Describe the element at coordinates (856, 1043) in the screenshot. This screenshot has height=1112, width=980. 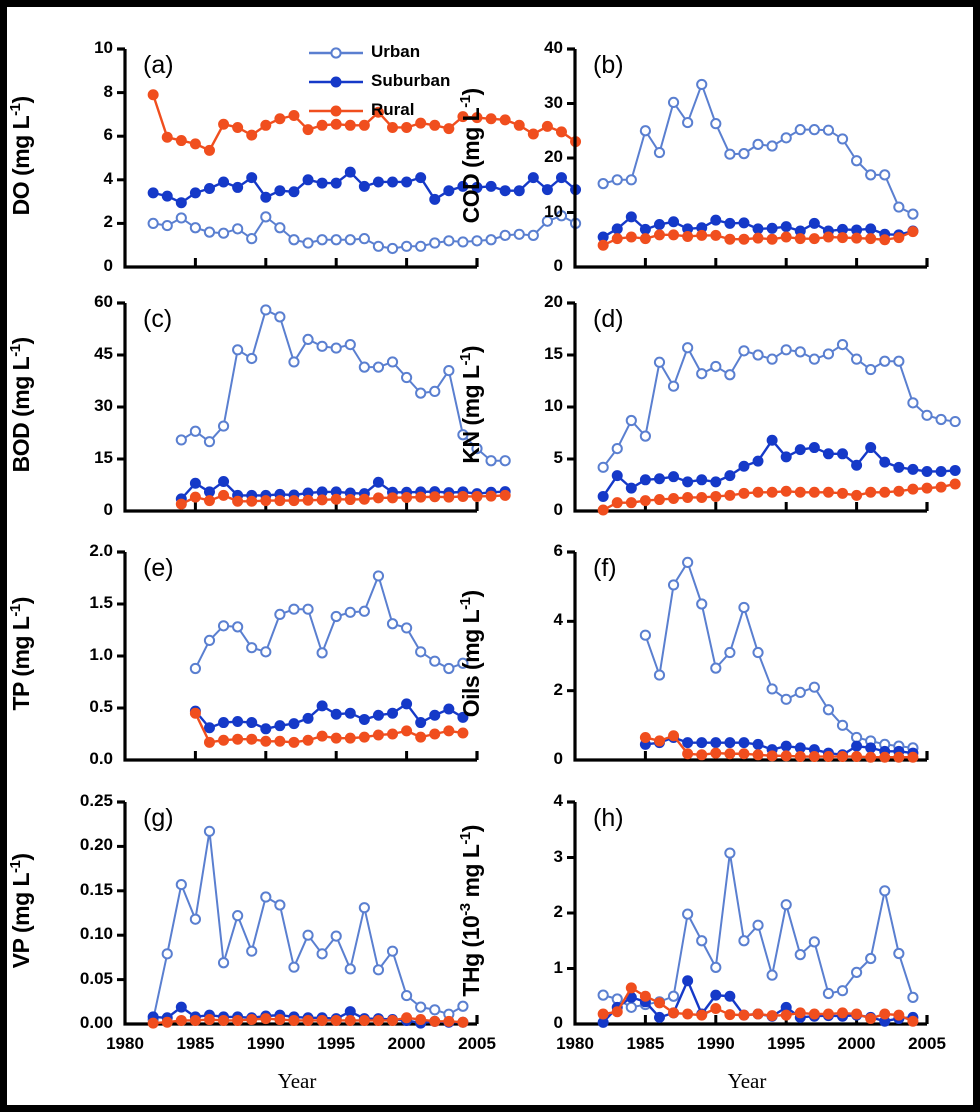
I see `panel-h-xtick-label: 2000` at that location.